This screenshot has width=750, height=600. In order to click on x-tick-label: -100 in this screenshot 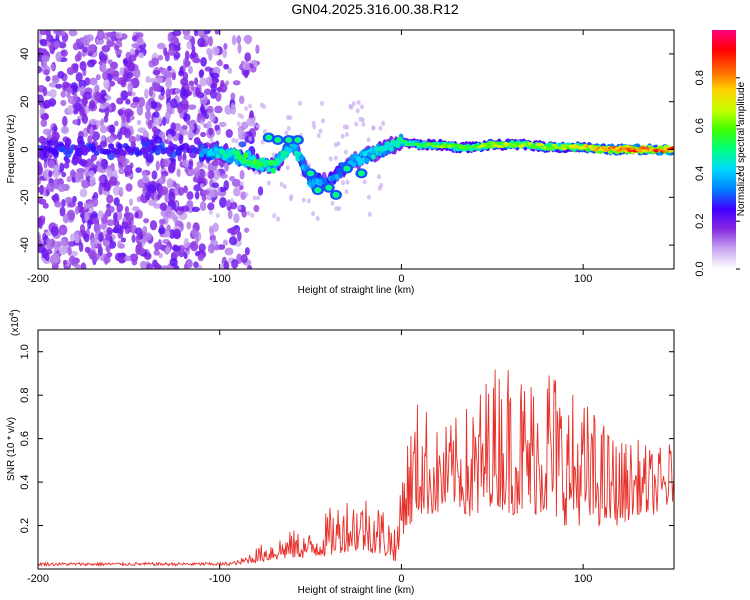, I will do `click(220, 279)`.